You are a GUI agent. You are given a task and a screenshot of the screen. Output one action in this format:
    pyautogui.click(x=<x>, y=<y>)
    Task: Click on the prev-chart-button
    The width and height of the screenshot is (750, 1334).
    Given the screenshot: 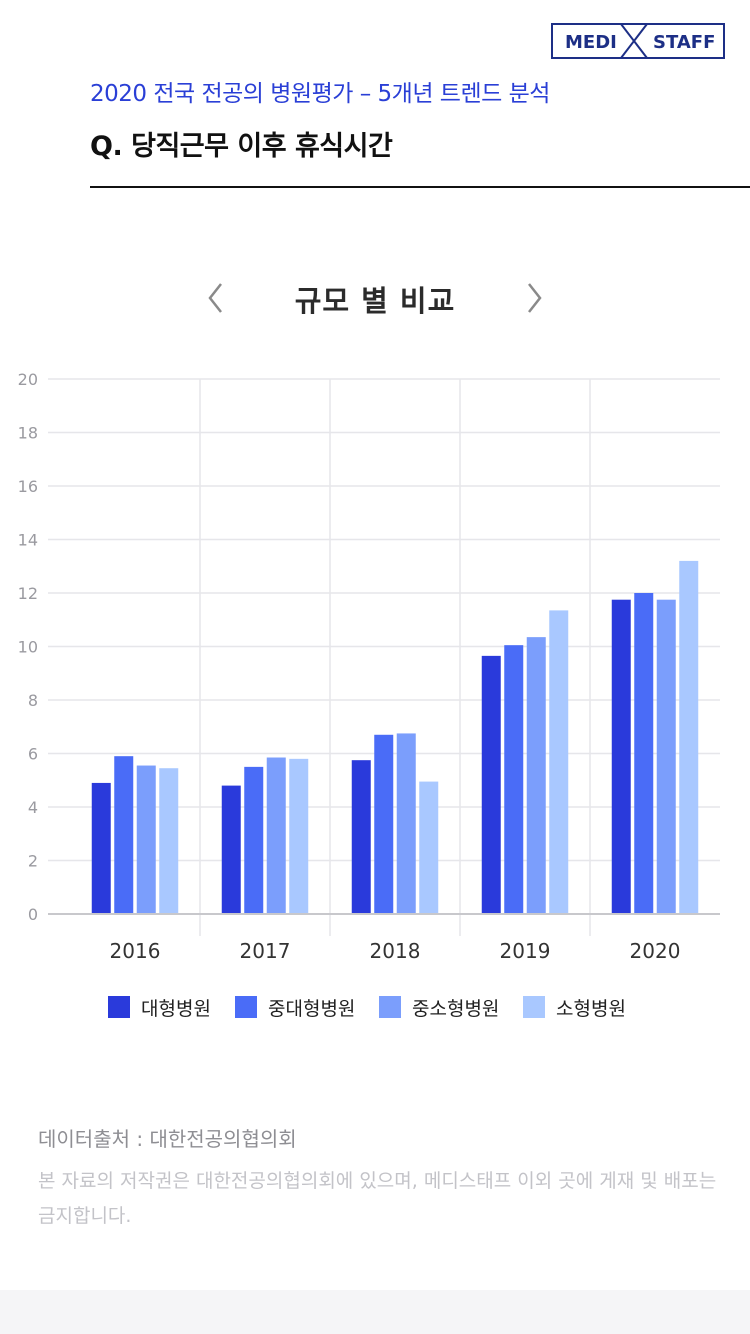 What is the action you would take?
    pyautogui.click(x=217, y=298)
    